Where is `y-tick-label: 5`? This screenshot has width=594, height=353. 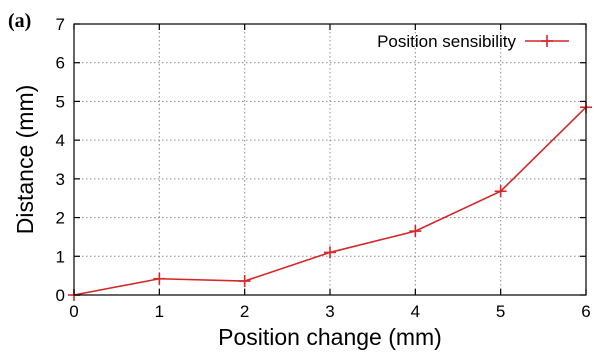 y-tick-label: 5 is located at coordinates (60, 101).